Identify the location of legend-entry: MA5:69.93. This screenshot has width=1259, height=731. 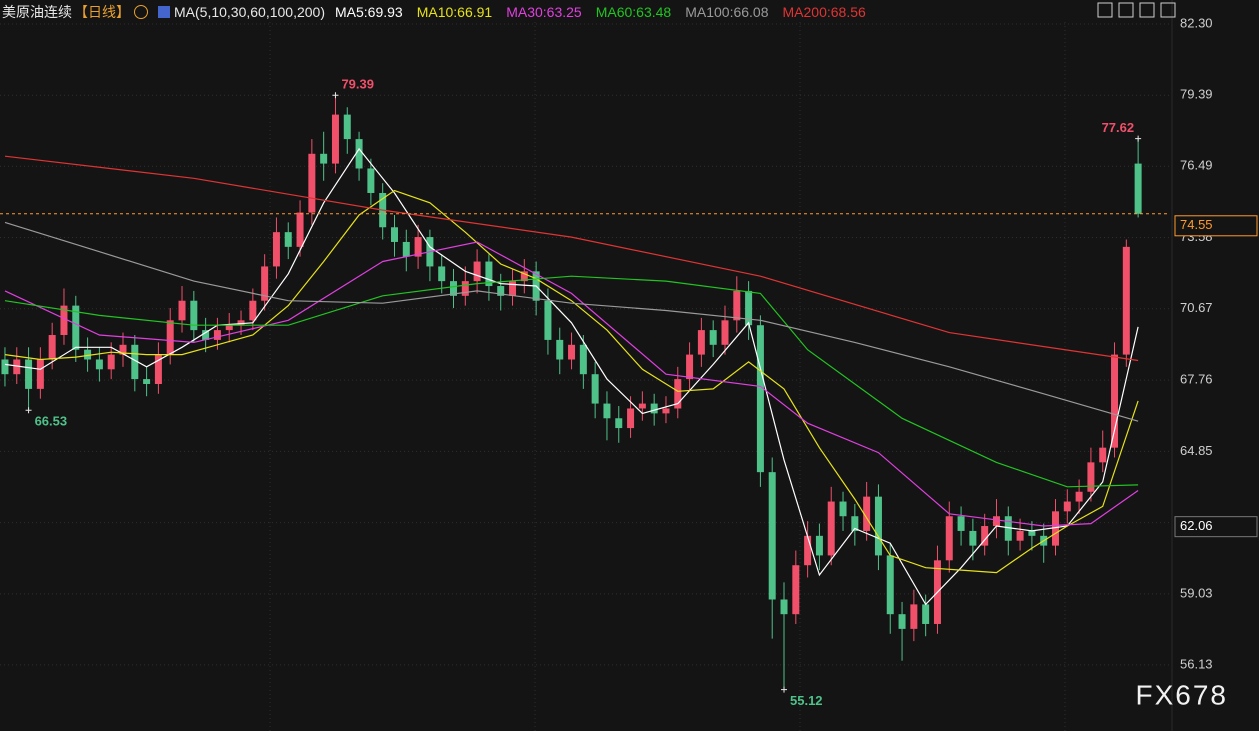
(369, 12).